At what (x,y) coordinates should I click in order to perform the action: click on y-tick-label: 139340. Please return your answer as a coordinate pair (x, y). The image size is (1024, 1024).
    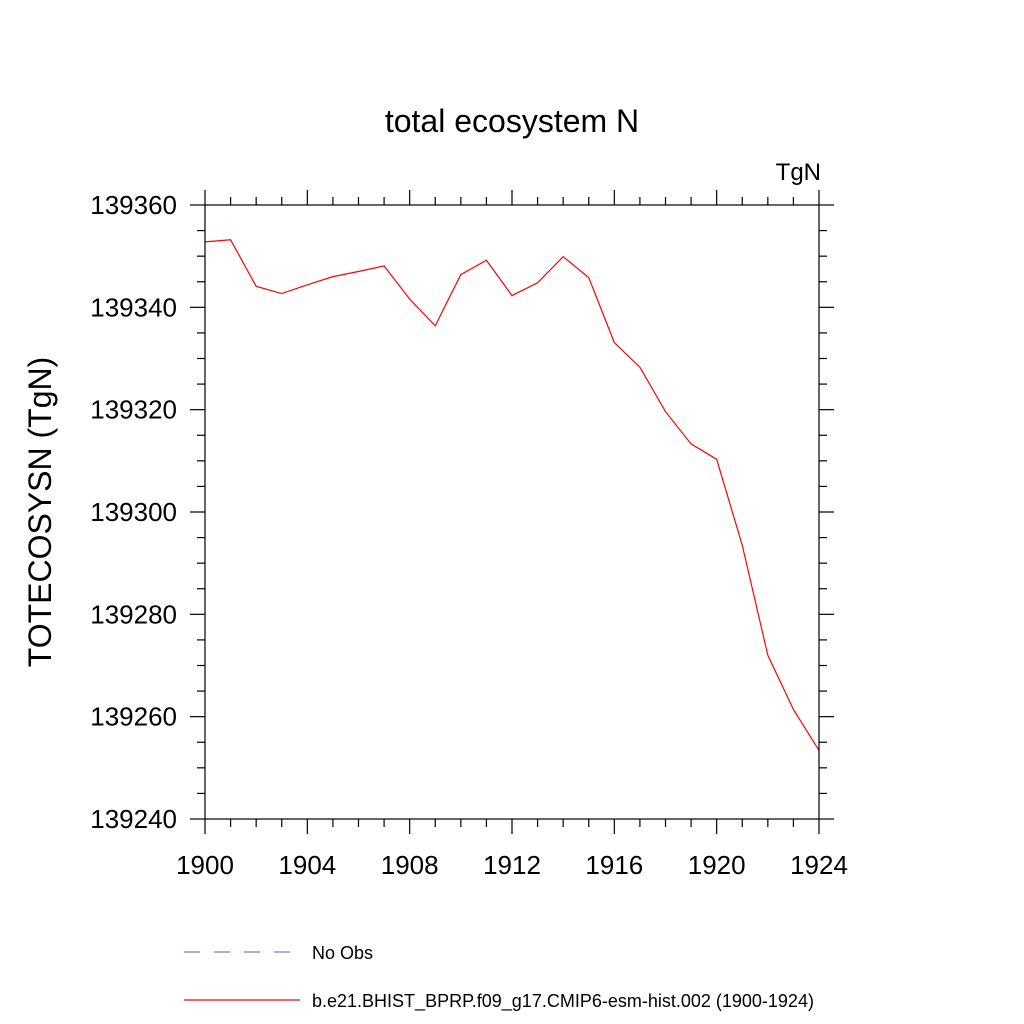
    Looking at the image, I should click on (133, 307).